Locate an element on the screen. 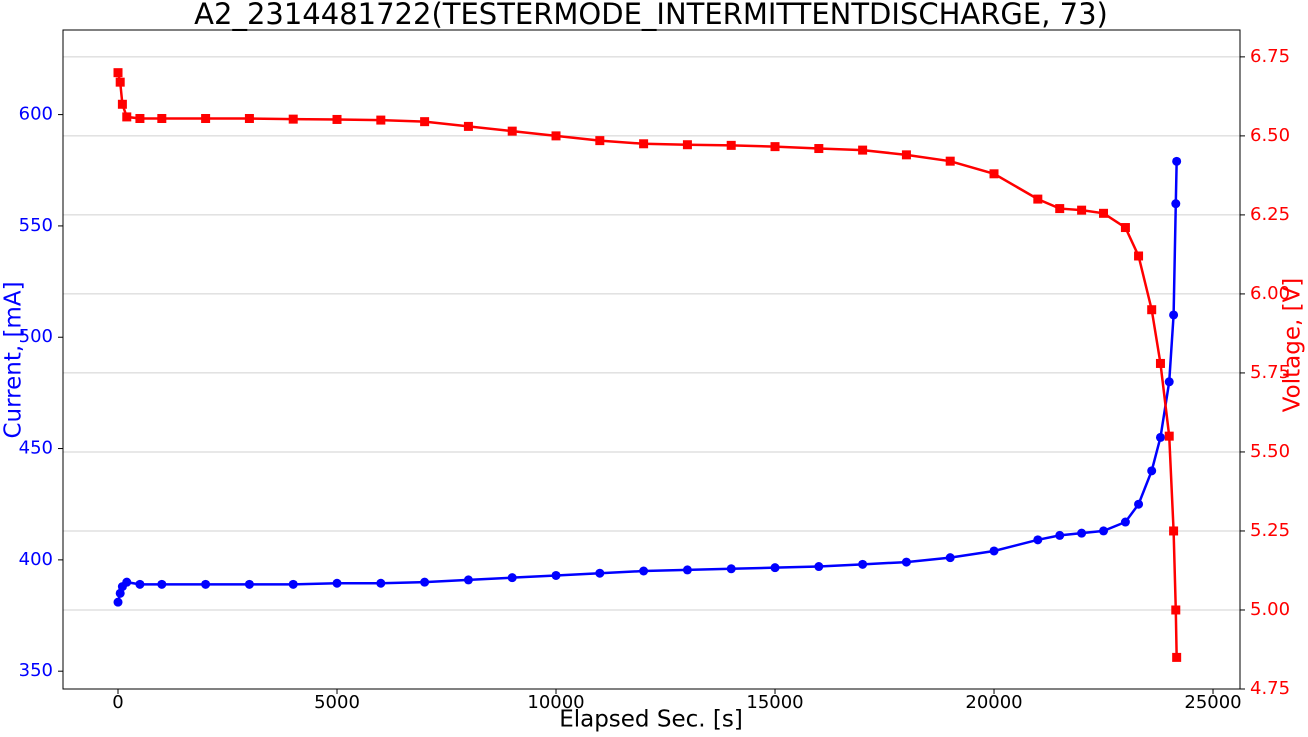  y-tick-label: 450 is located at coordinates (36, 448).